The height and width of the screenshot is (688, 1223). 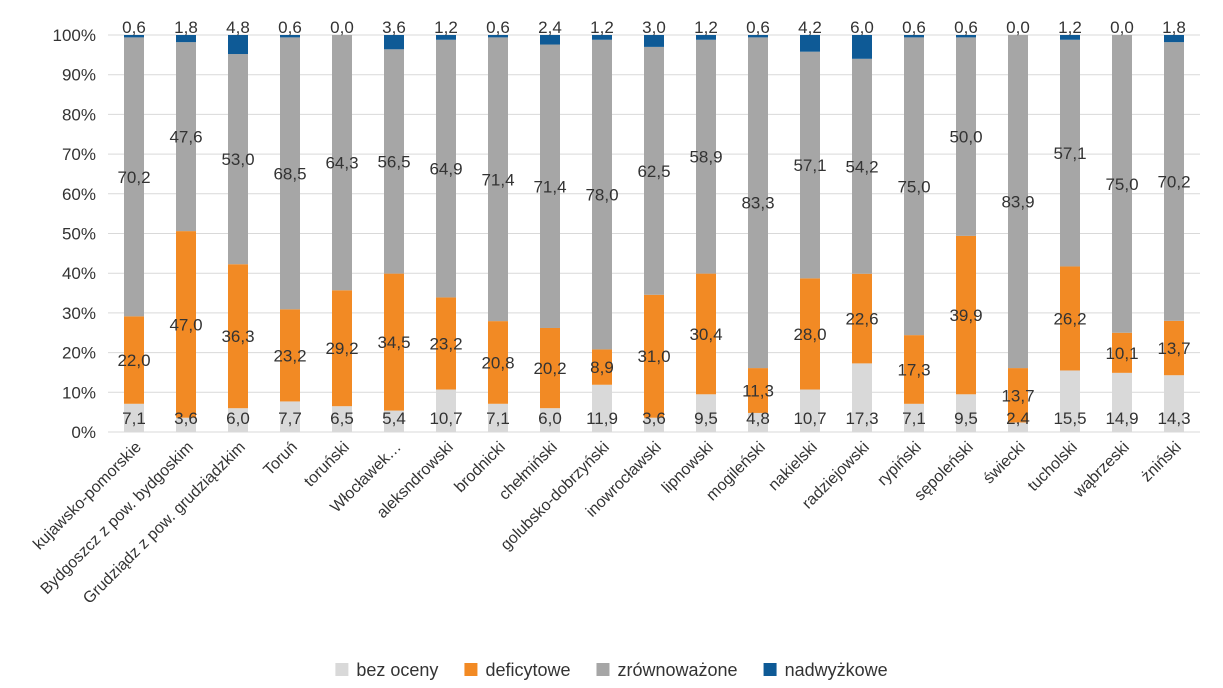 What do you see at coordinates (341, 163) in the screenshot?
I see `data-label: 64,3` at bounding box center [341, 163].